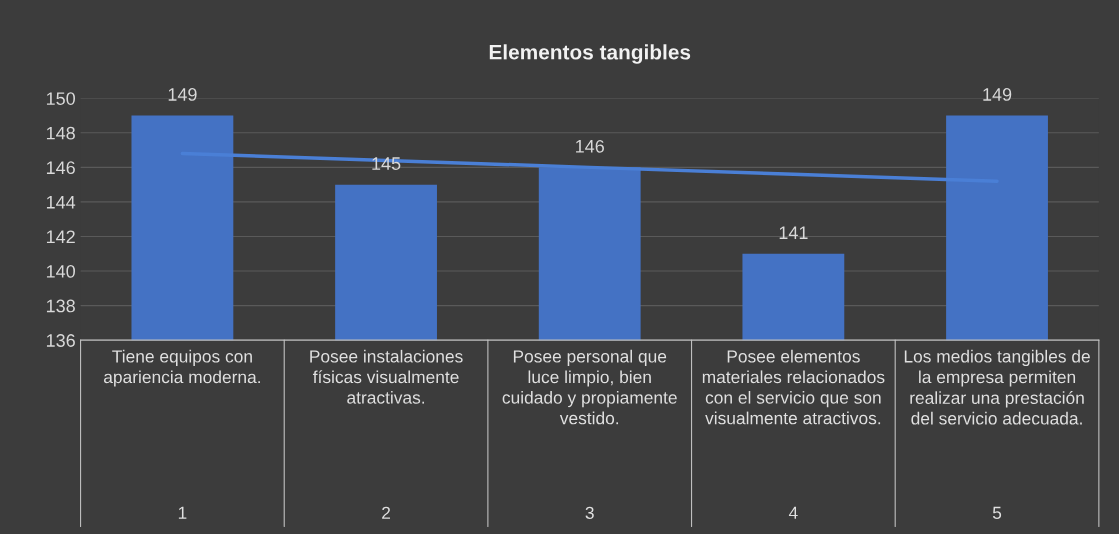 The image size is (1119, 534). What do you see at coordinates (997, 512) in the screenshot?
I see `text: 5` at bounding box center [997, 512].